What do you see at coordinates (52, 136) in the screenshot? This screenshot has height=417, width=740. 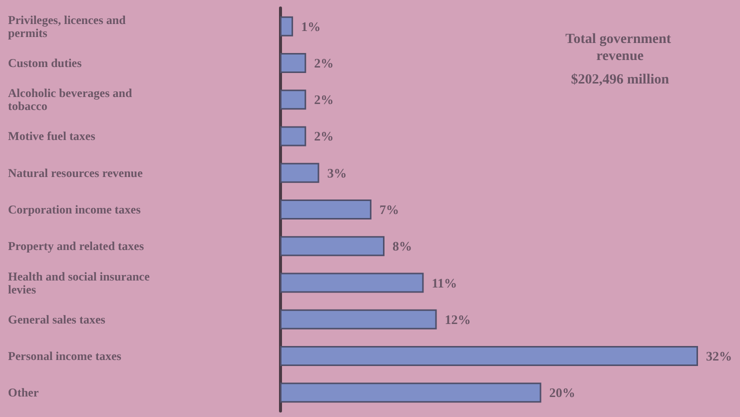 I see `y-tick-label: Motive fuel taxes` at bounding box center [52, 136].